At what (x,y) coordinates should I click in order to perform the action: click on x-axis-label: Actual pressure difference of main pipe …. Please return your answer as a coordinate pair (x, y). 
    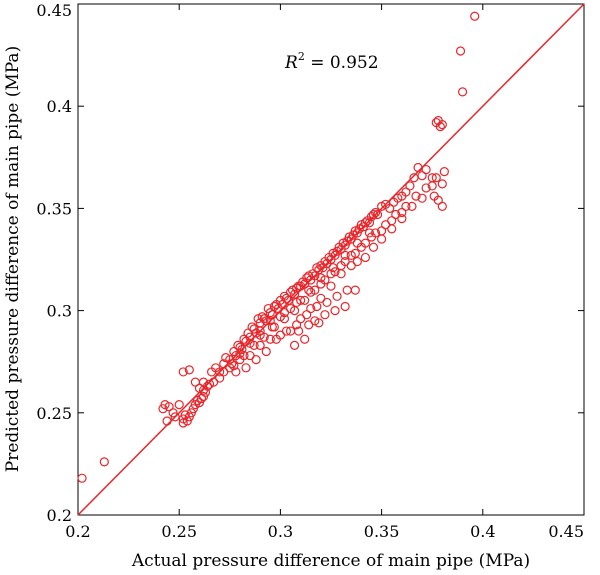
    Looking at the image, I should click on (330, 561).